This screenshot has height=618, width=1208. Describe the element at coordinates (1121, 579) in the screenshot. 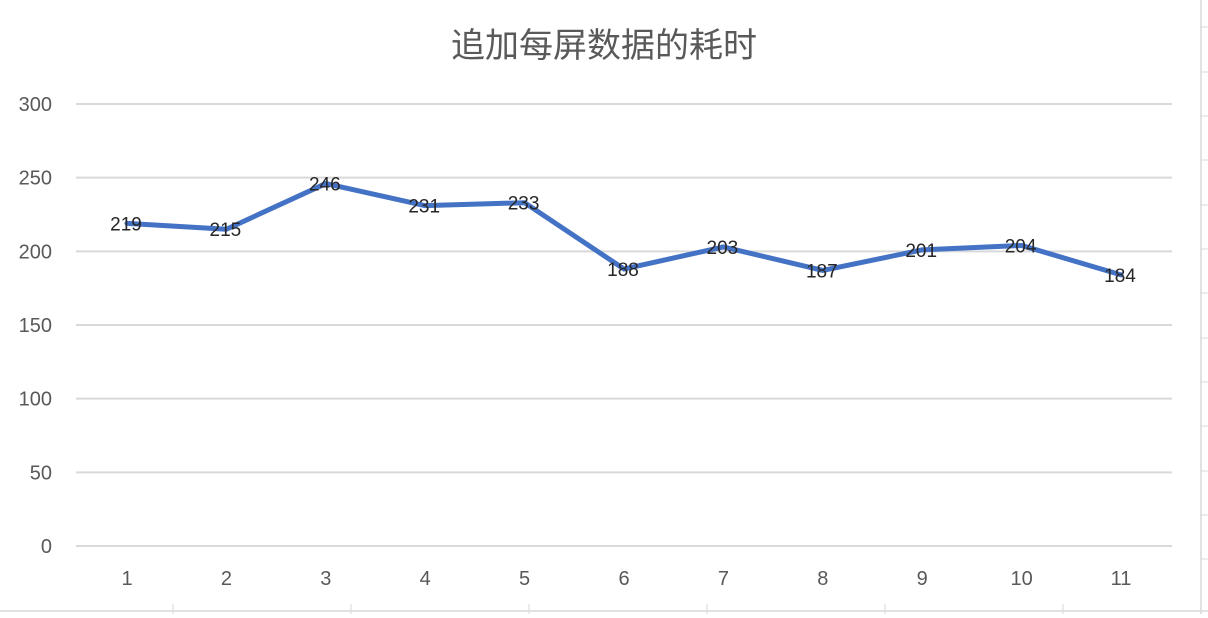

I see `x-tick-label: 11` at that location.